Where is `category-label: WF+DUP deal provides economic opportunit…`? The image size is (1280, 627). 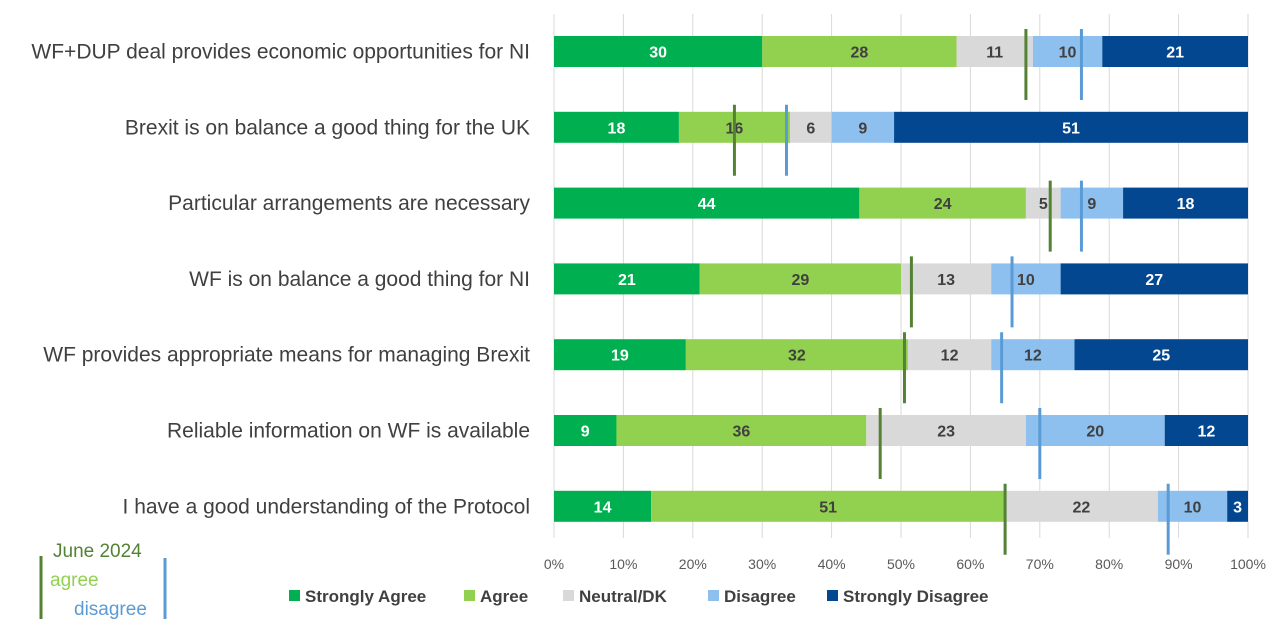
category-label: WF+DUP deal provides economic opportunit… is located at coordinates (280, 52).